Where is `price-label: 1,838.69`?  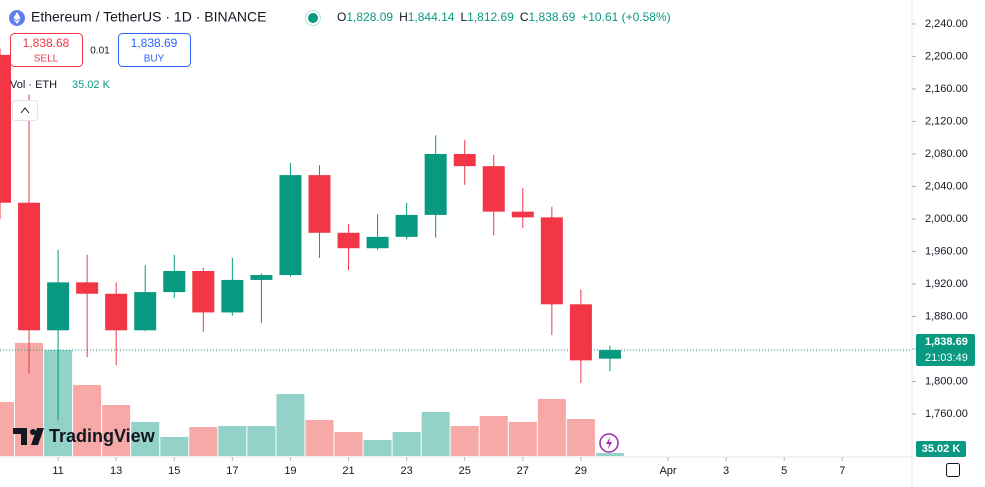 price-label: 1,838.69 is located at coordinates (946, 342).